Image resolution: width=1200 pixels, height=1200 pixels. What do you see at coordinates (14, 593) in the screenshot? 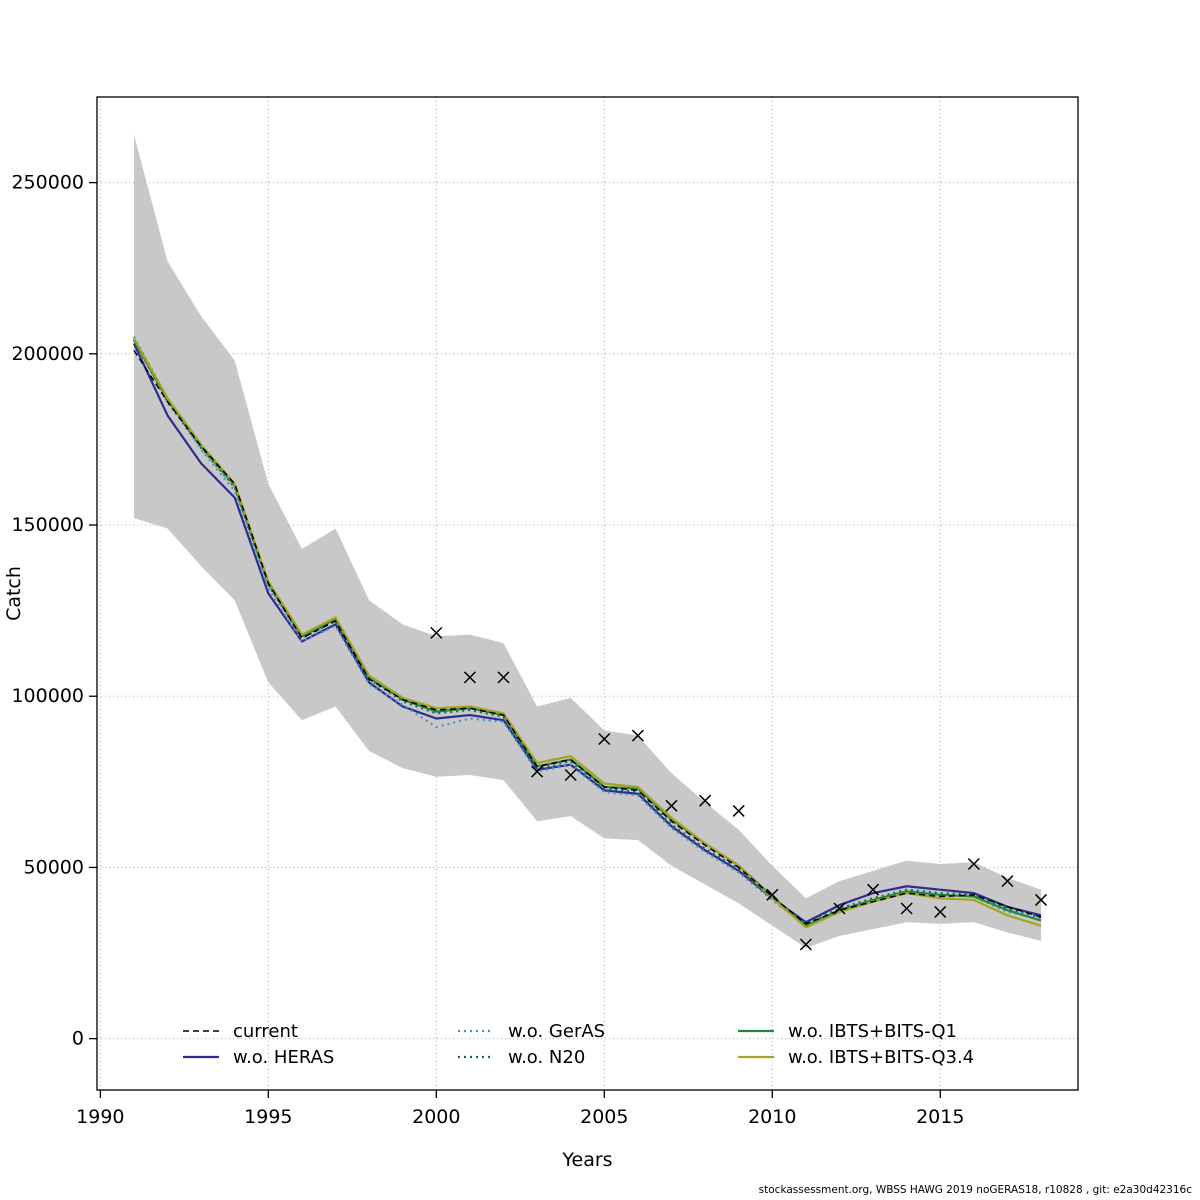
I see `y-axis-label: Catch` at bounding box center [14, 593].